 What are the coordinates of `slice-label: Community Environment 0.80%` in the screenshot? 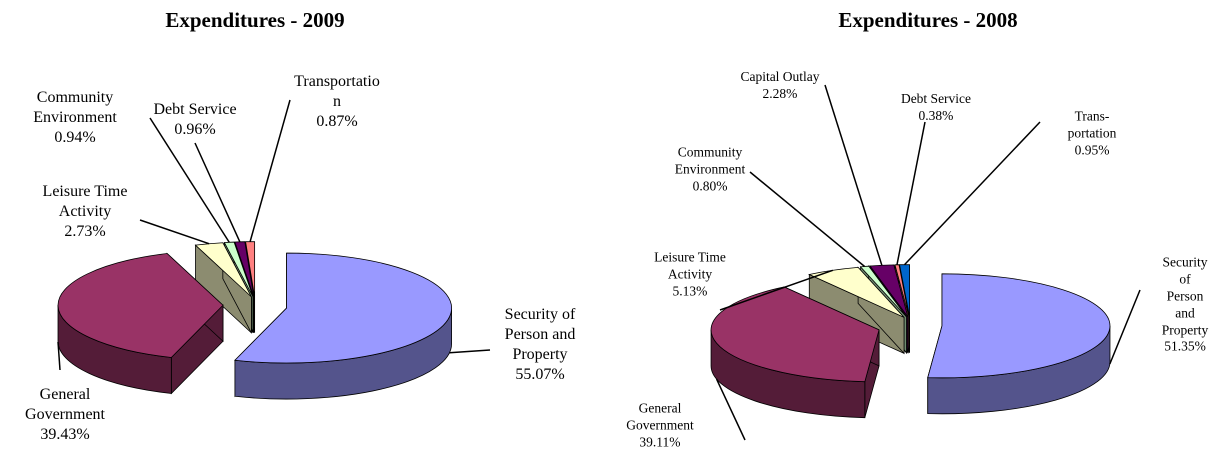 It's located at (710, 170).